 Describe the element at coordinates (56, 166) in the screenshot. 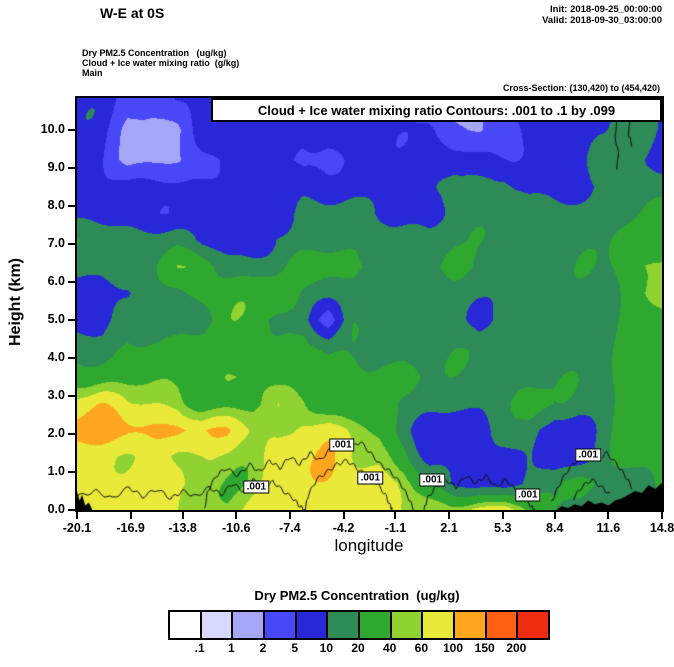

I see `y-tick-label: 9.0` at that location.